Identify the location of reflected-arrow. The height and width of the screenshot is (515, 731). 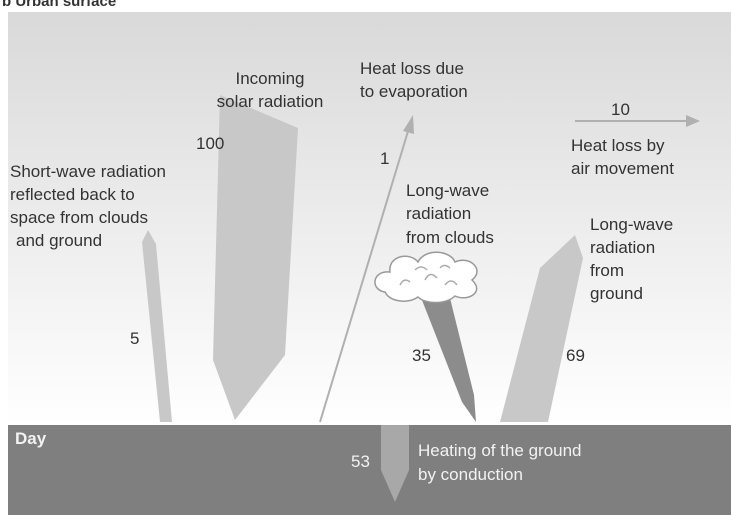
(157, 326).